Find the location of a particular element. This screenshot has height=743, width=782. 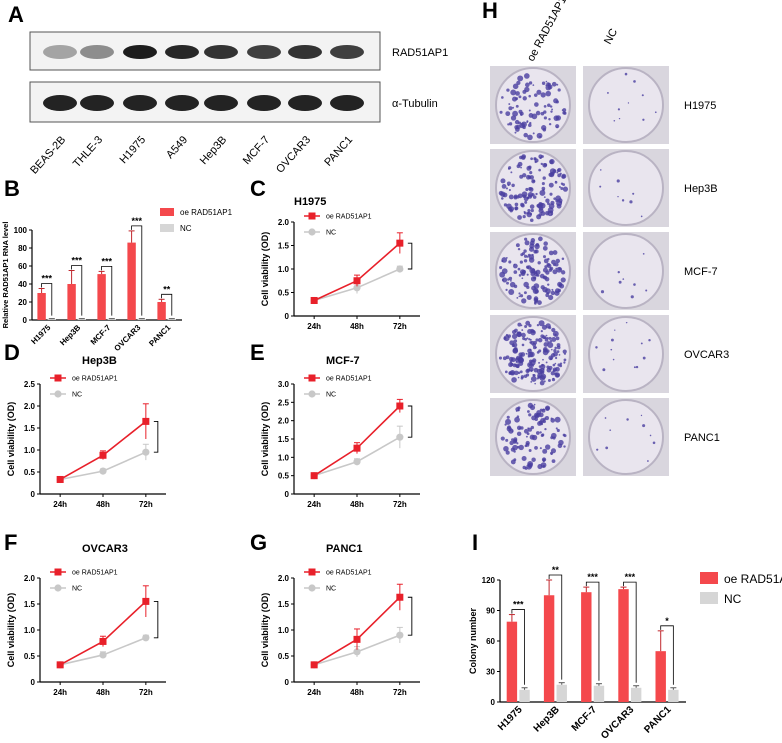

y-tick-label: 2.0 is located at coordinates (30, 578).